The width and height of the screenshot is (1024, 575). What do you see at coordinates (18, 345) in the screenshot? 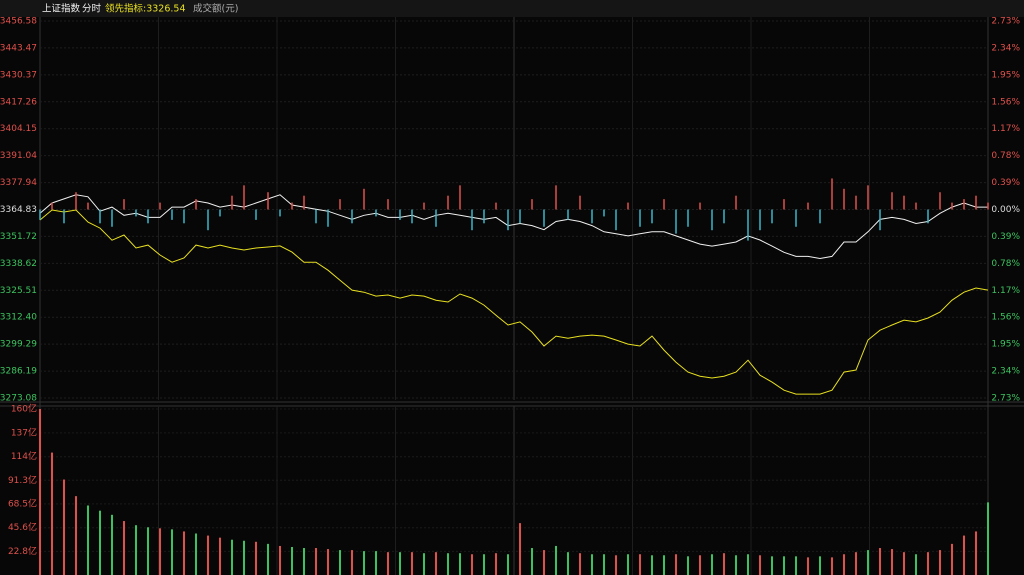
I see `y-tick-label: 3299.29` at bounding box center [18, 345].